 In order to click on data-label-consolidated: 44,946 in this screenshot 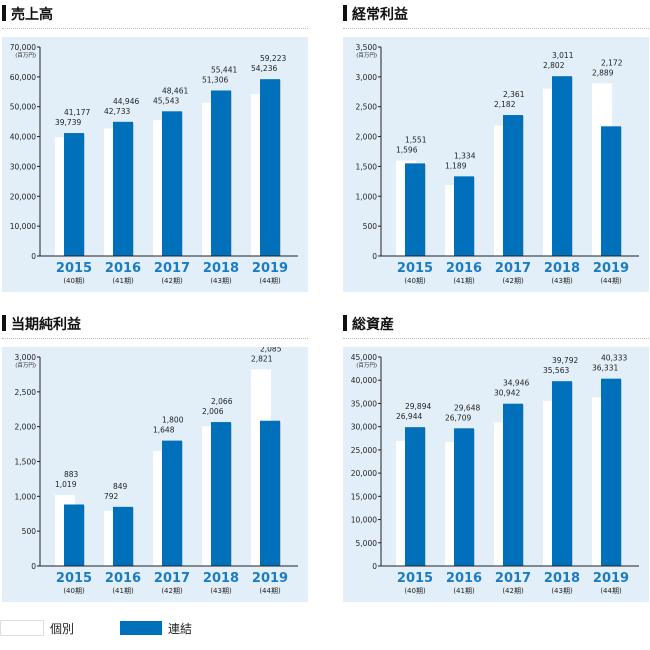, I will do `click(126, 101)`.